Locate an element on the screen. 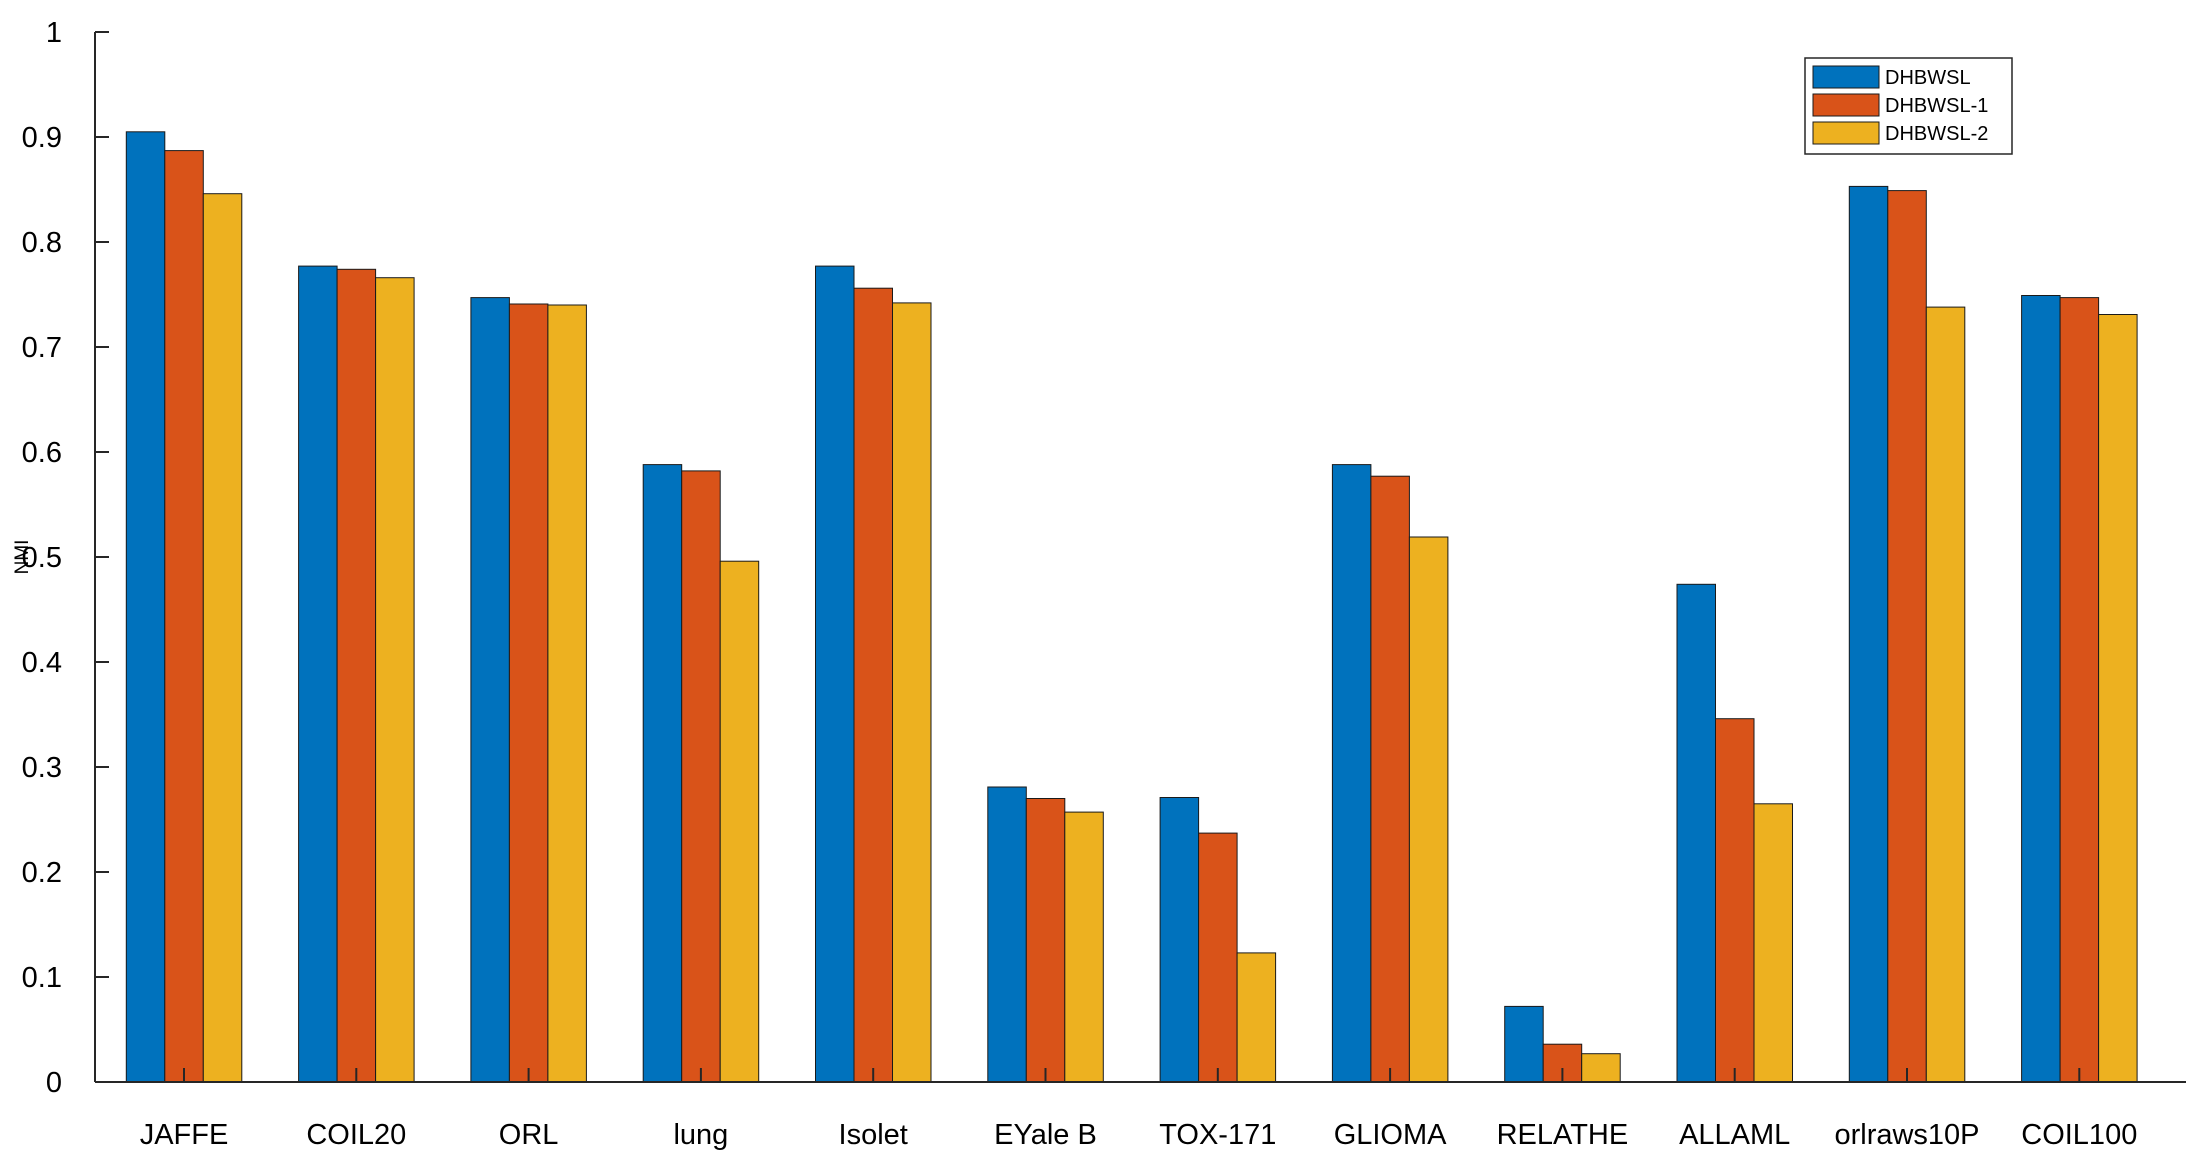 This screenshot has width=2196, height=1165. x-tick-label: COIL100 is located at coordinates (2079, 1135).